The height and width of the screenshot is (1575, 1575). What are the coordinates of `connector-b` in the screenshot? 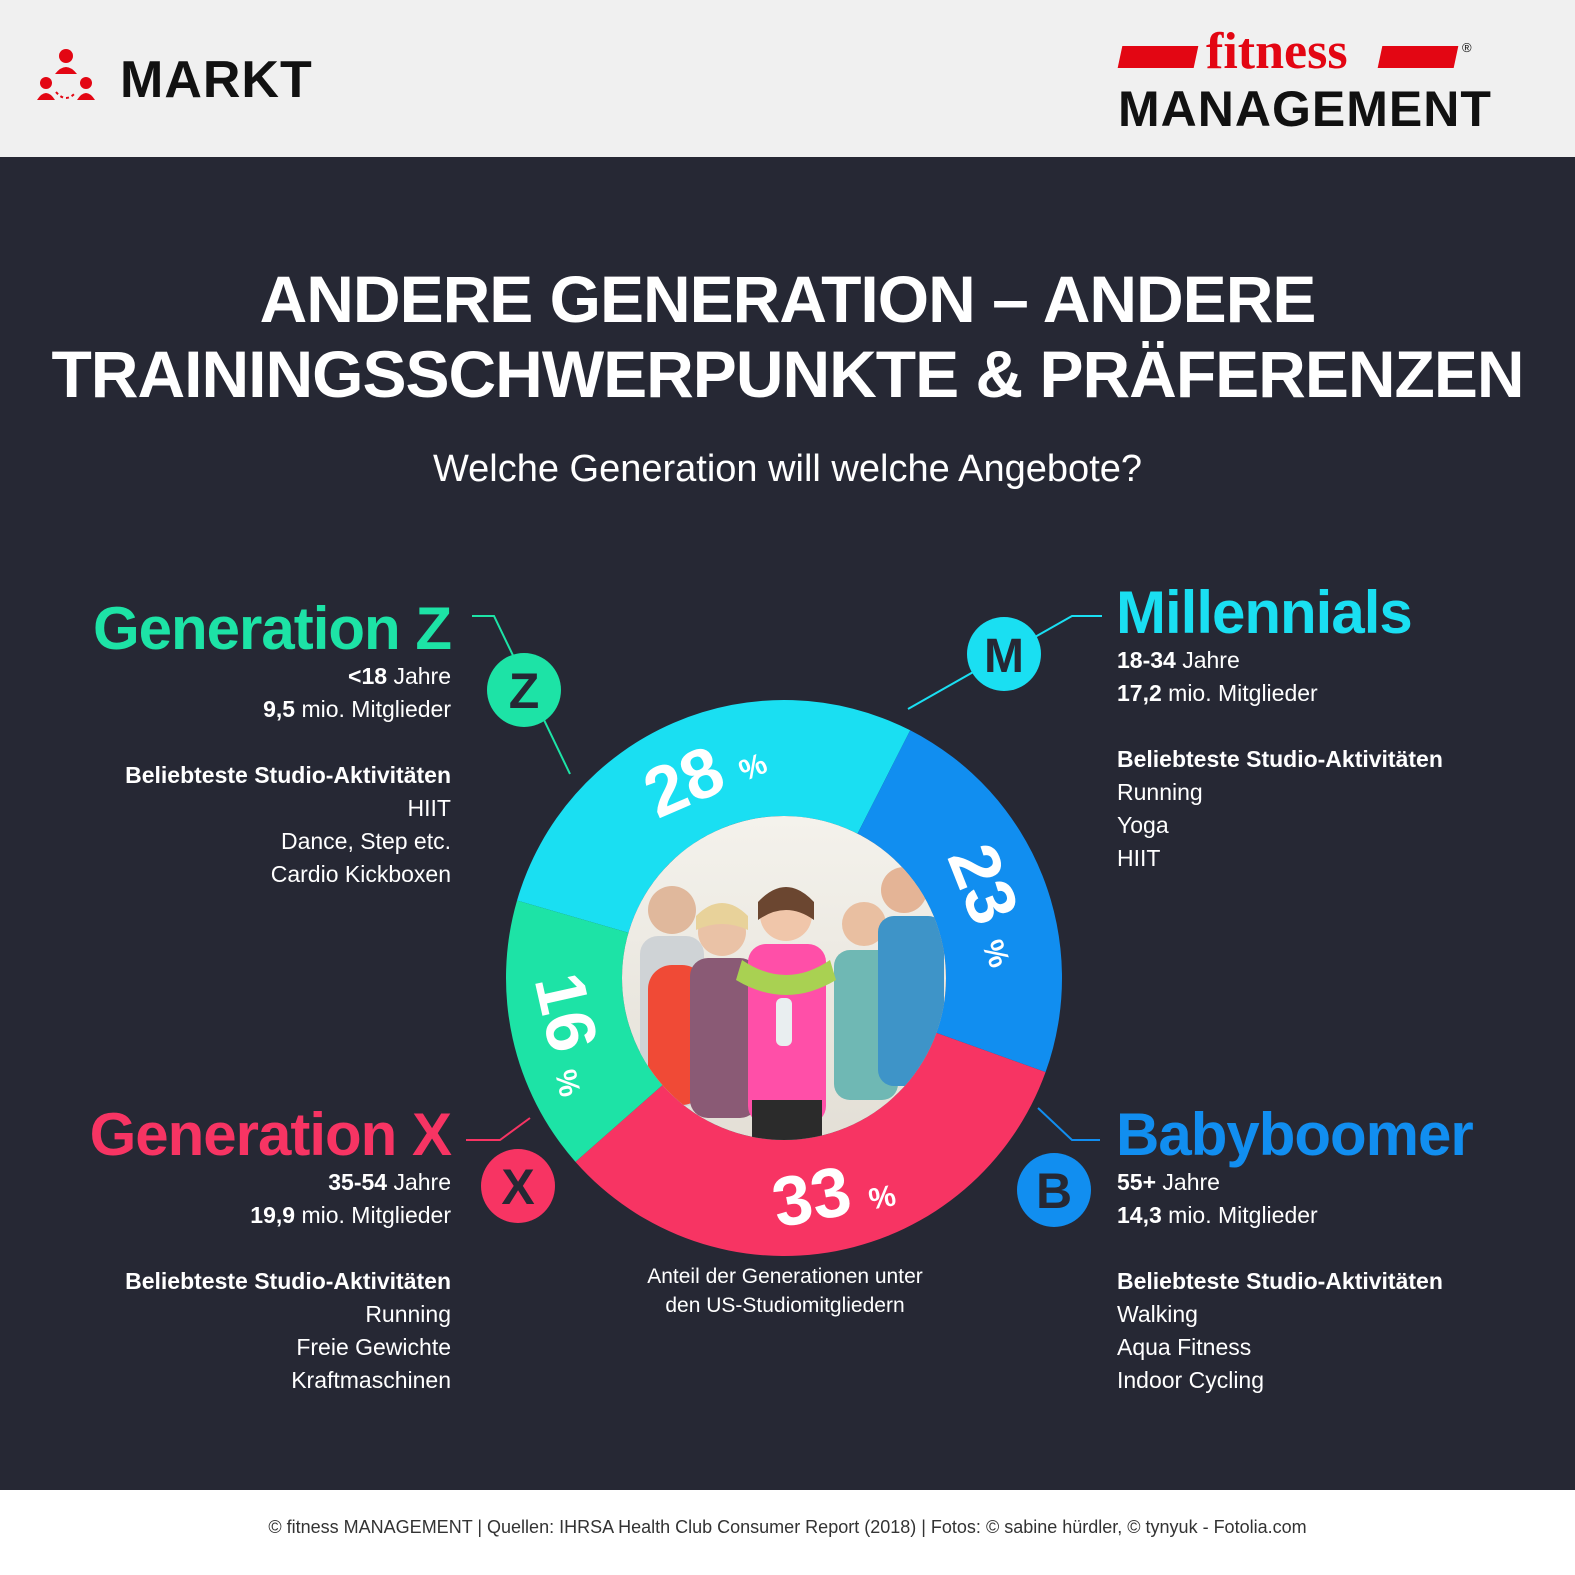 It's located at (1068, 1124).